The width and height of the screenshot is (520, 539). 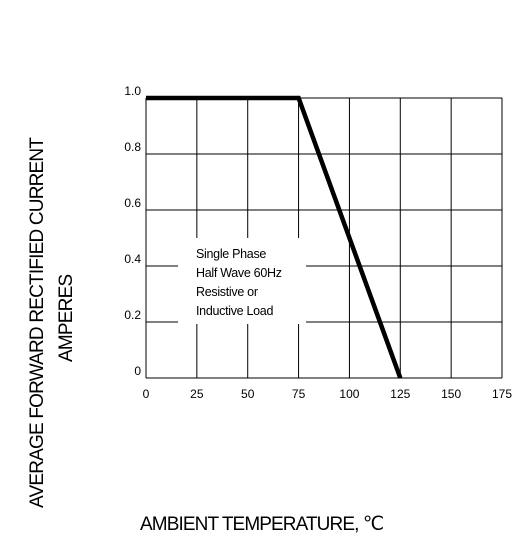 I want to click on x-tick-label-7: 175, so click(x=502, y=394).